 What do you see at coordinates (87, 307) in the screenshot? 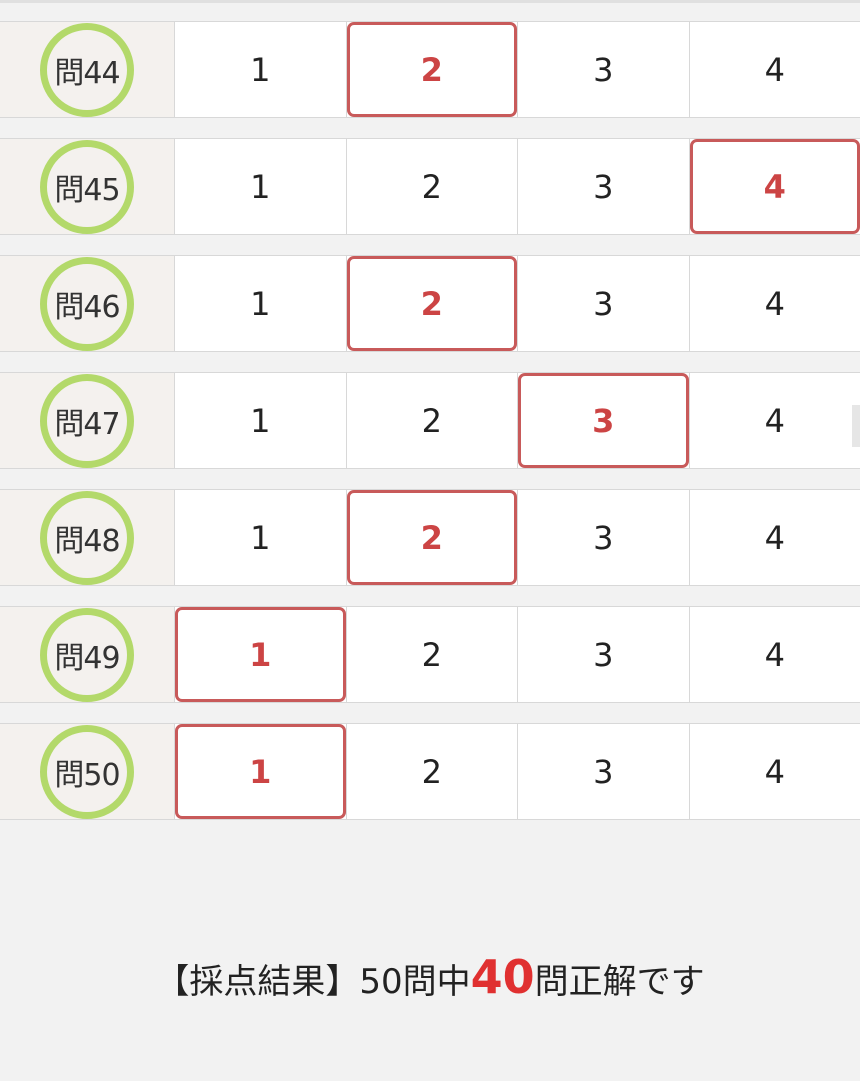
I see `question-number: 問46` at bounding box center [87, 307].